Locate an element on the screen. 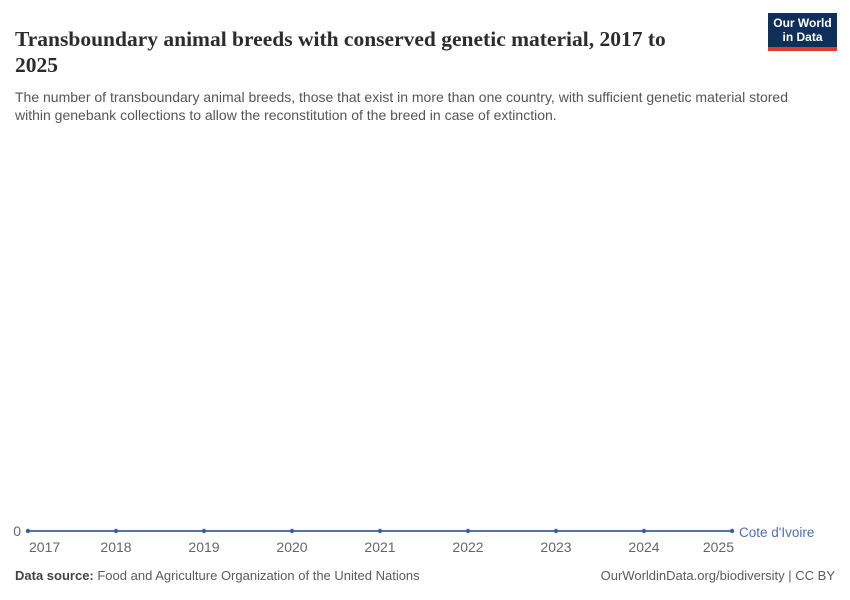 This screenshot has width=850, height=600. owid-logo-line1: Our World is located at coordinates (802, 23).